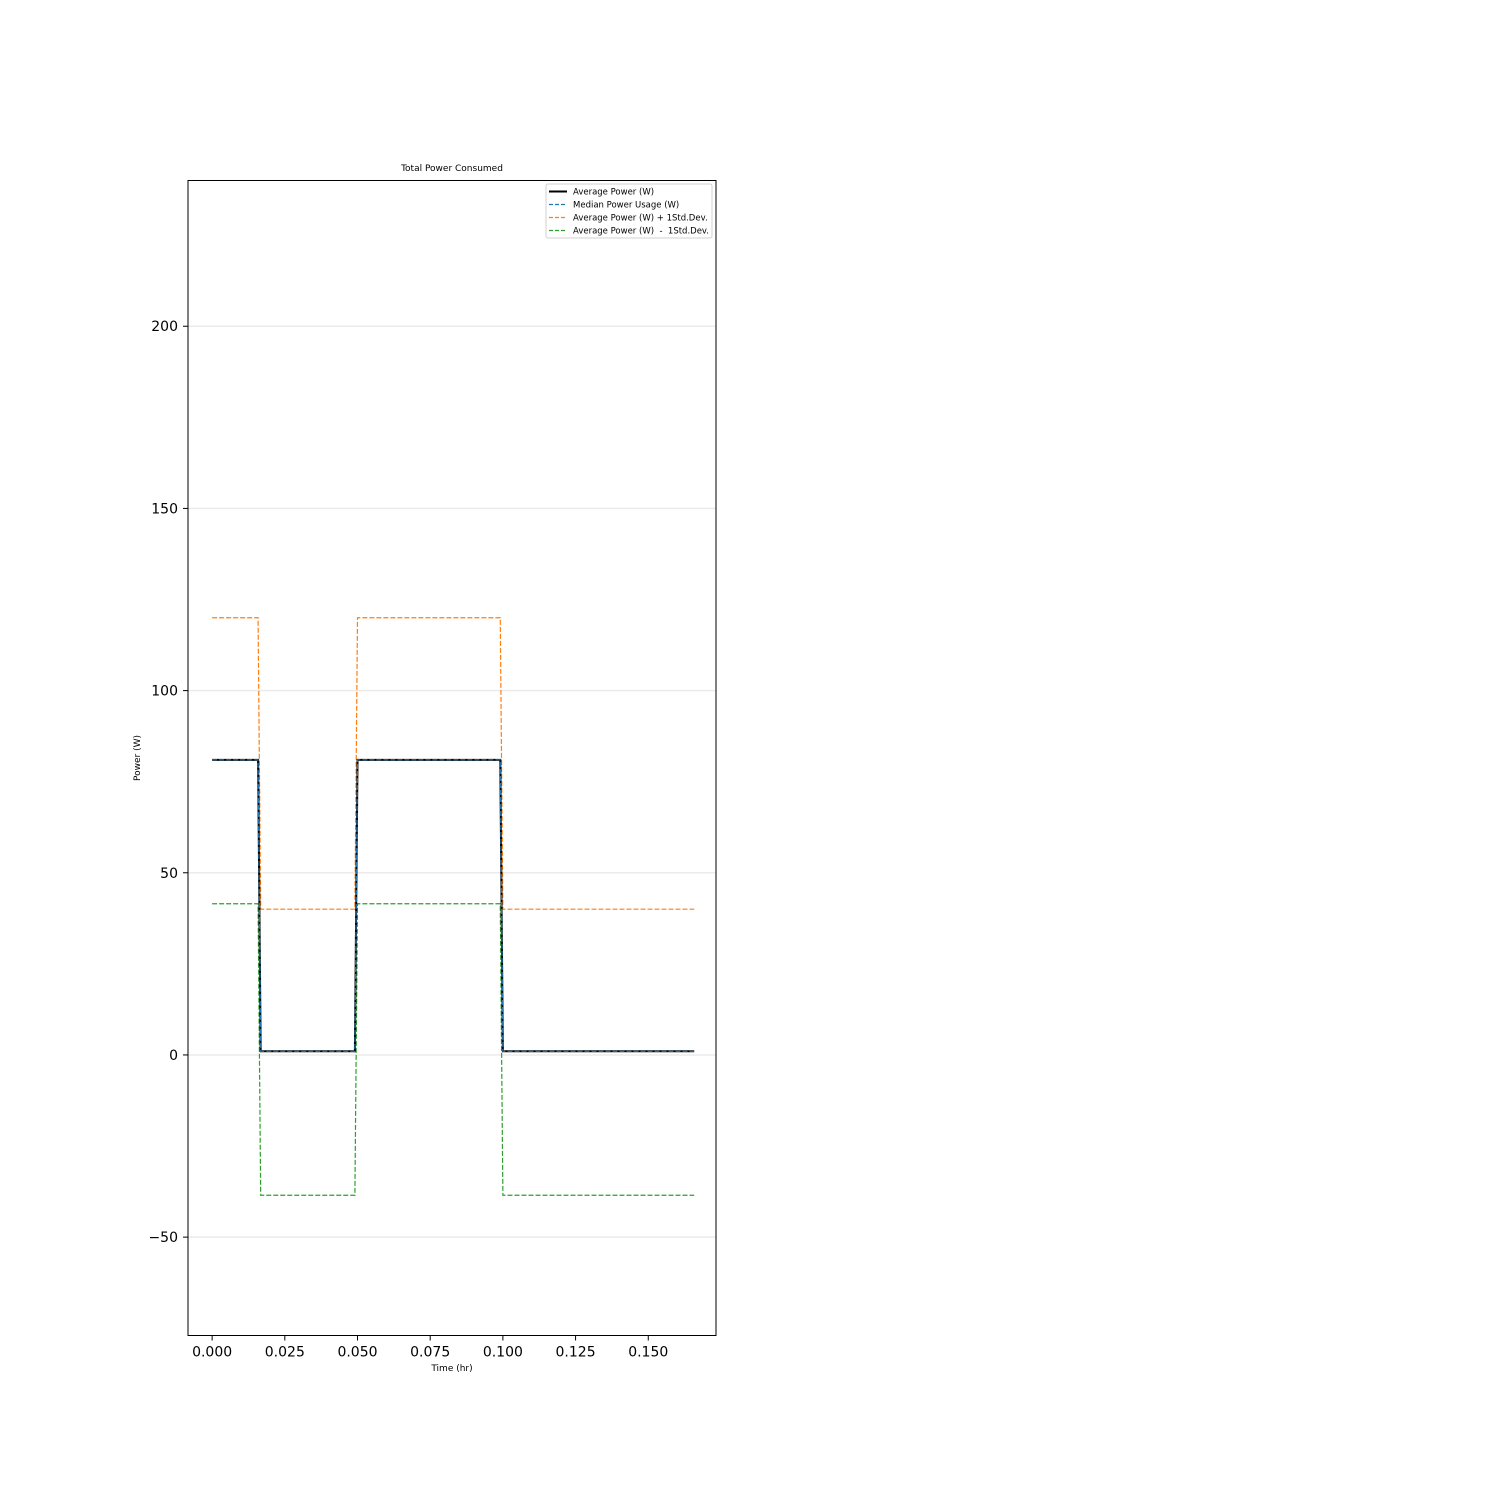  Describe the element at coordinates (164, 509) in the screenshot. I see `y-tick-label: 150` at that location.